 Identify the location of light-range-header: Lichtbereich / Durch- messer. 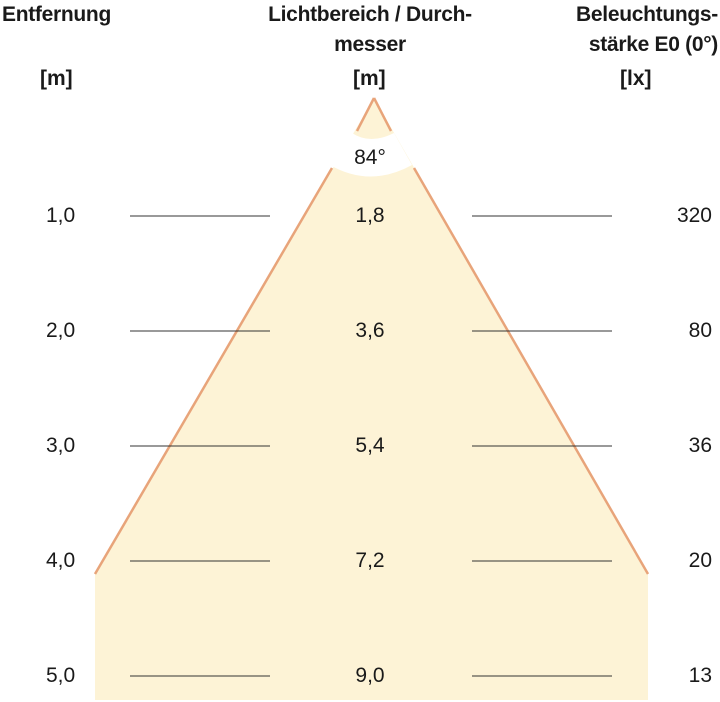
(370, 30).